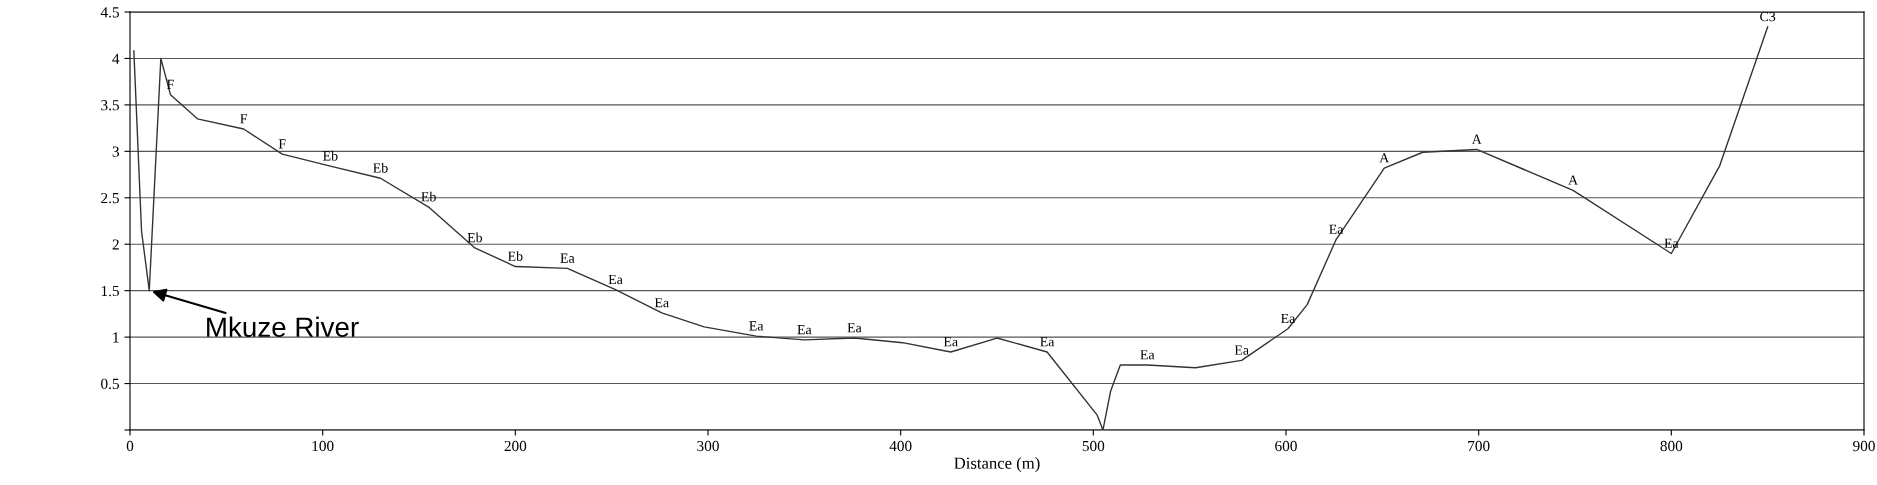 The image size is (1877, 485). Describe the element at coordinates (1864, 446) in the screenshot. I see `x-tick-label: 900` at that location.